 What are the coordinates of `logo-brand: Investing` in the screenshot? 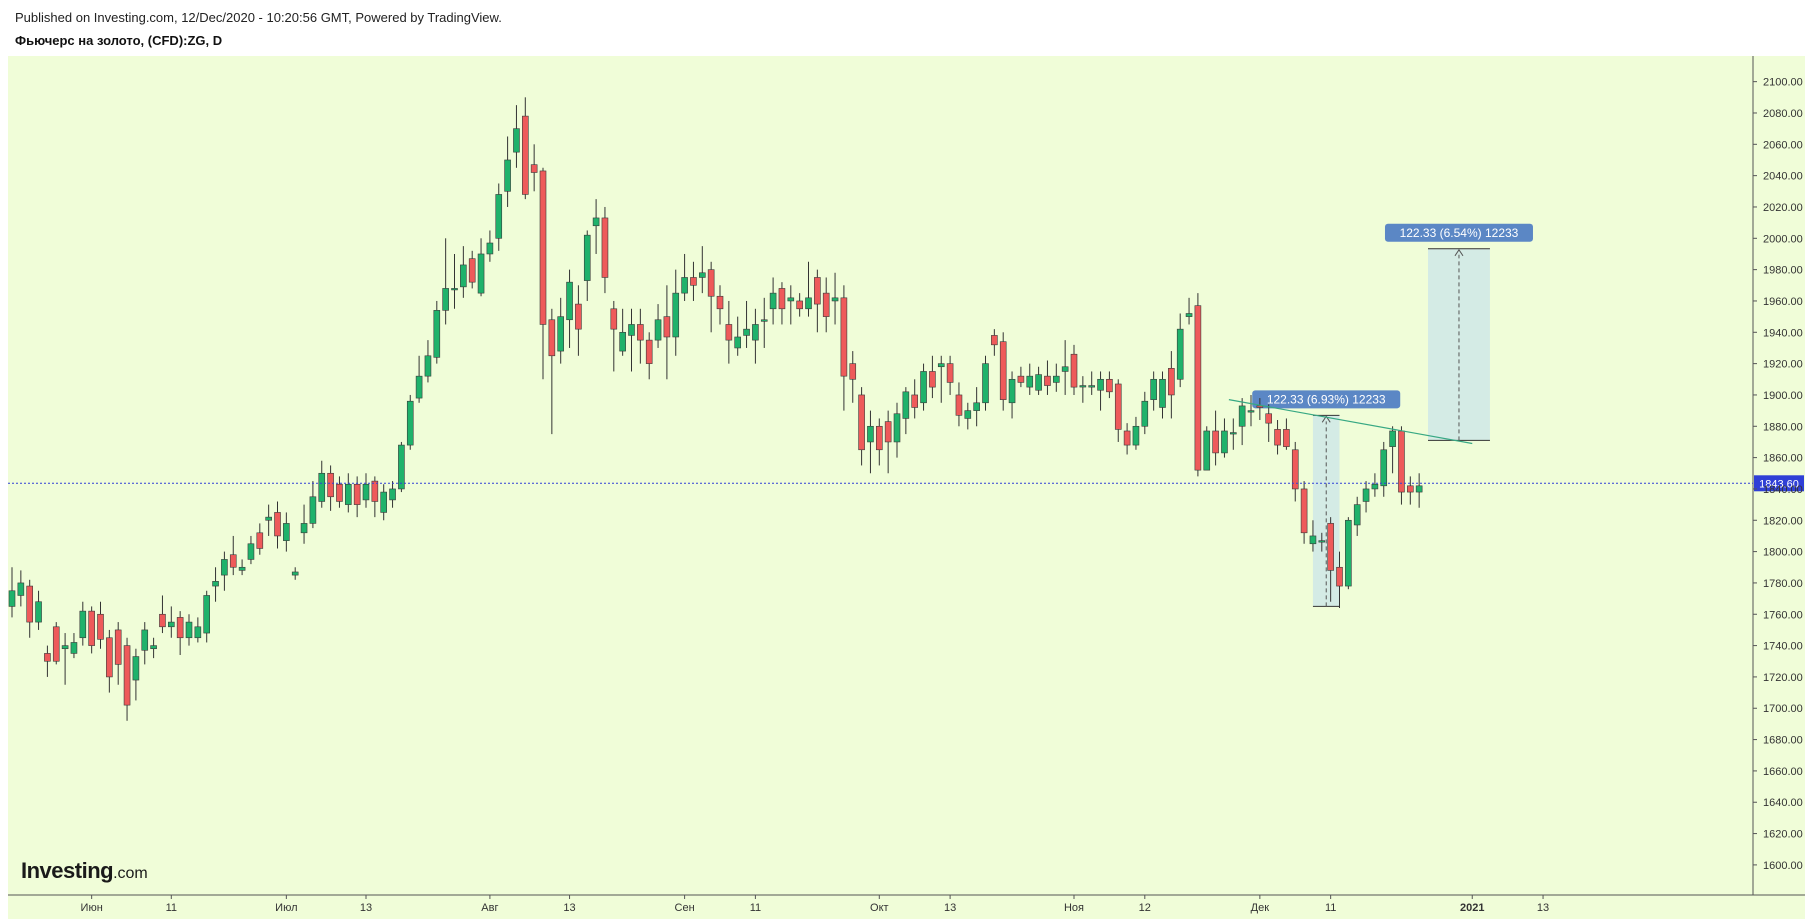 It's located at (67, 870).